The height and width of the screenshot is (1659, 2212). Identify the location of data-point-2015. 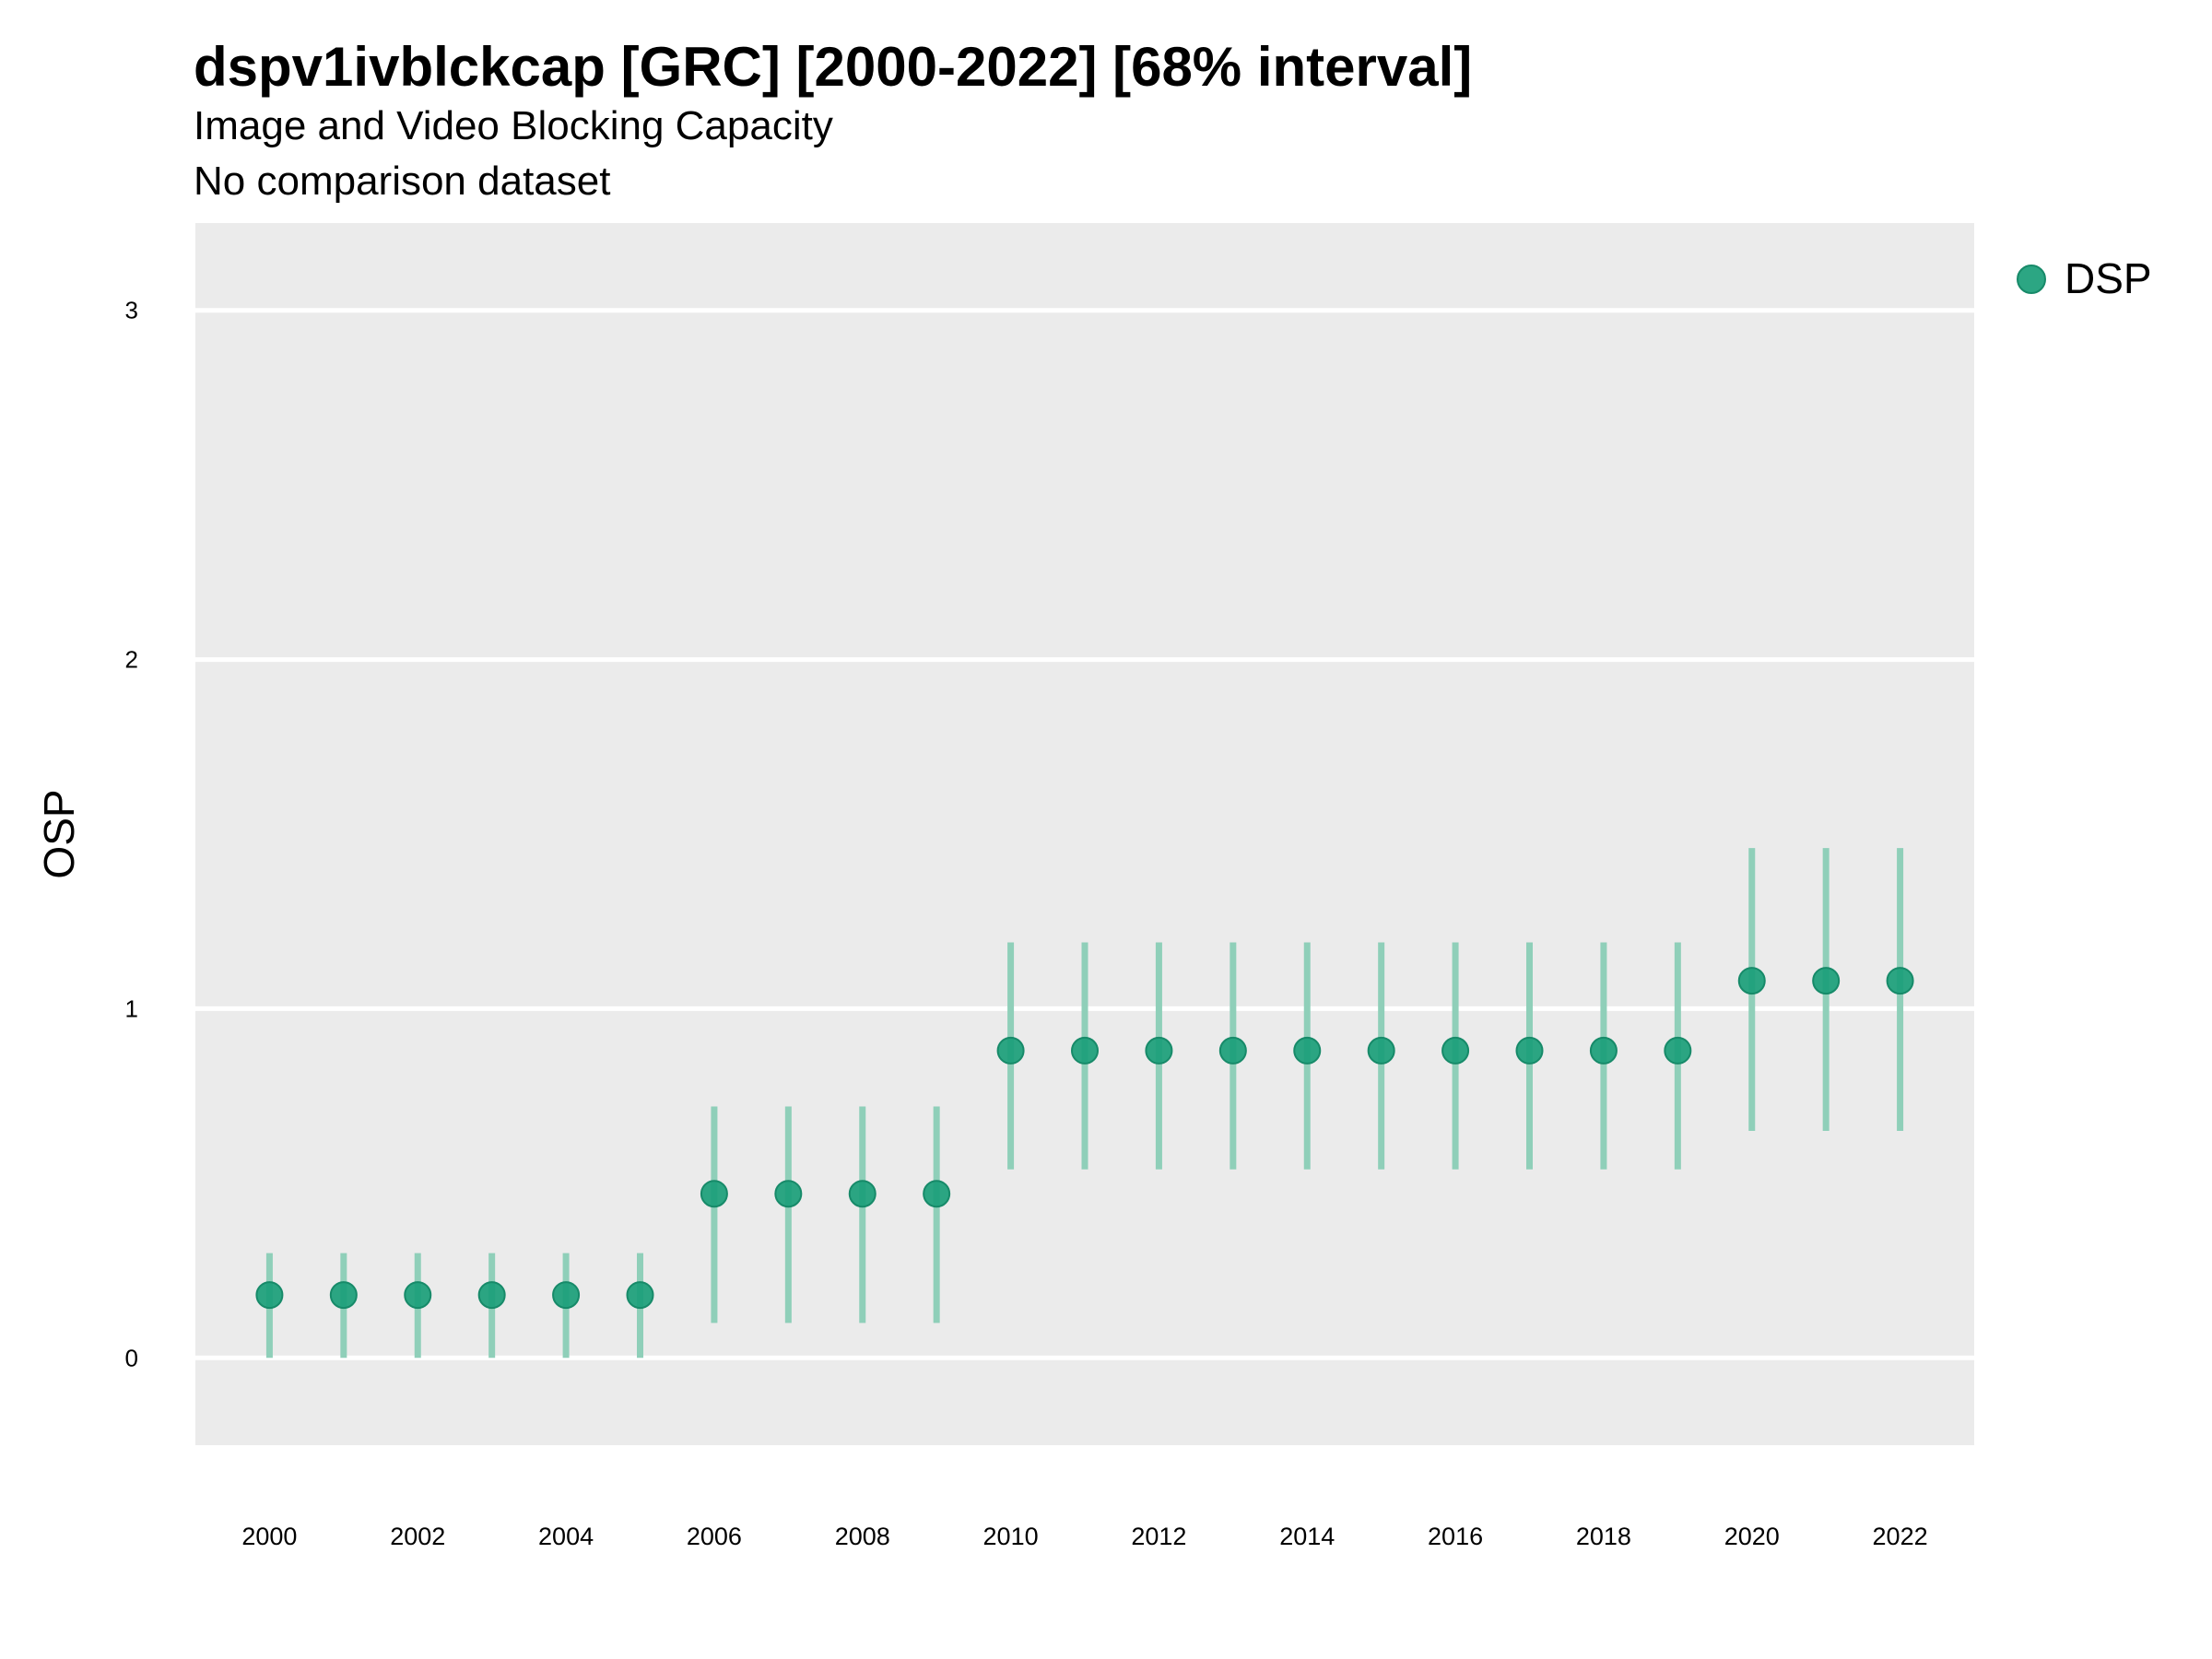
(1381, 1050).